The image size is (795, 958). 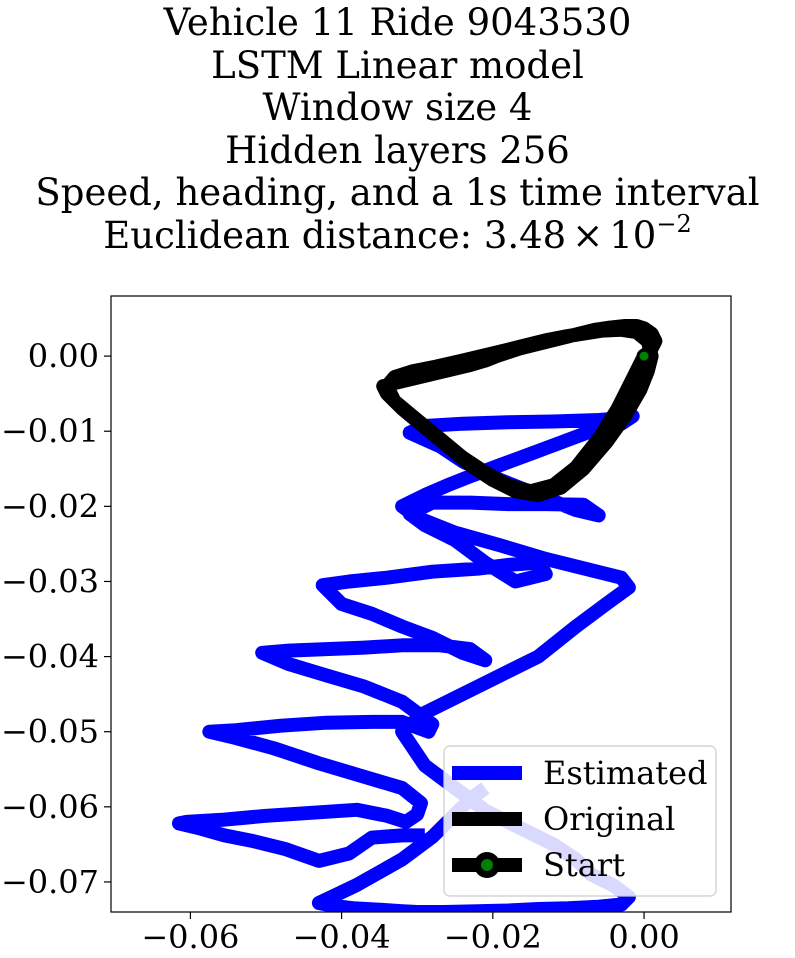 What do you see at coordinates (63, 356) in the screenshot?
I see `y-tick-label: 0.00` at bounding box center [63, 356].